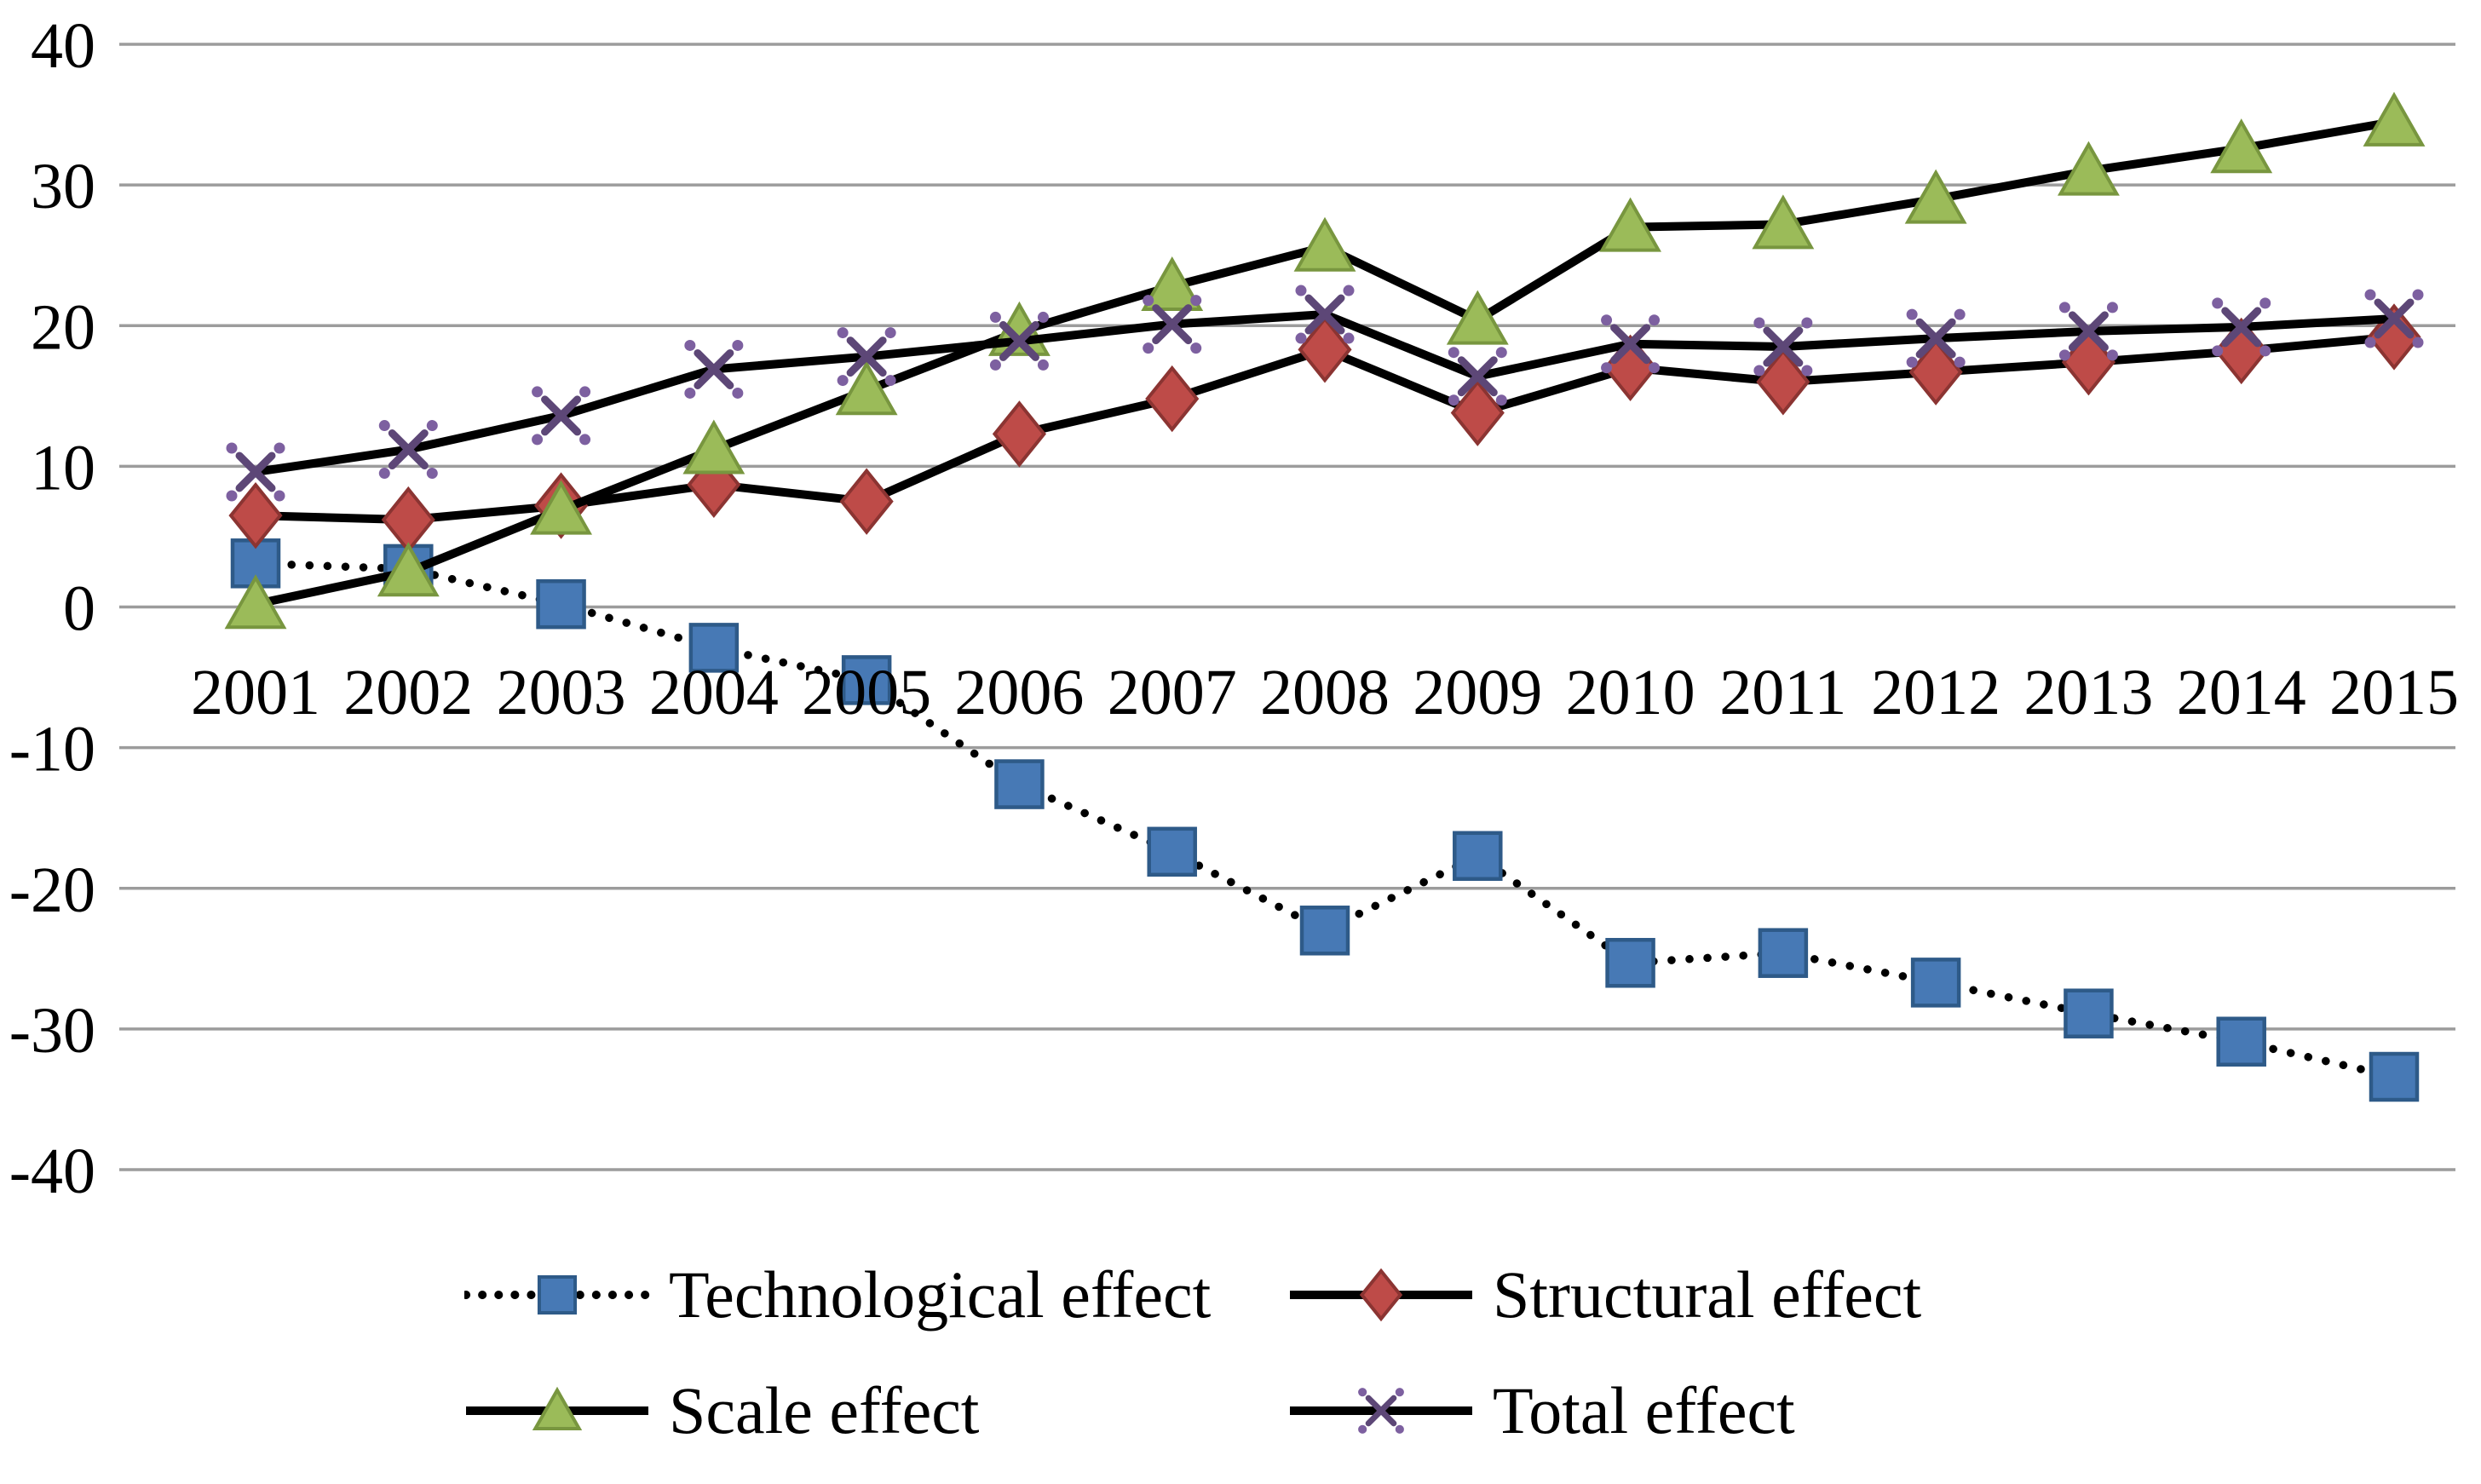  What do you see at coordinates (52, 1171) in the screenshot?
I see `y-tick-label: -40` at bounding box center [52, 1171].